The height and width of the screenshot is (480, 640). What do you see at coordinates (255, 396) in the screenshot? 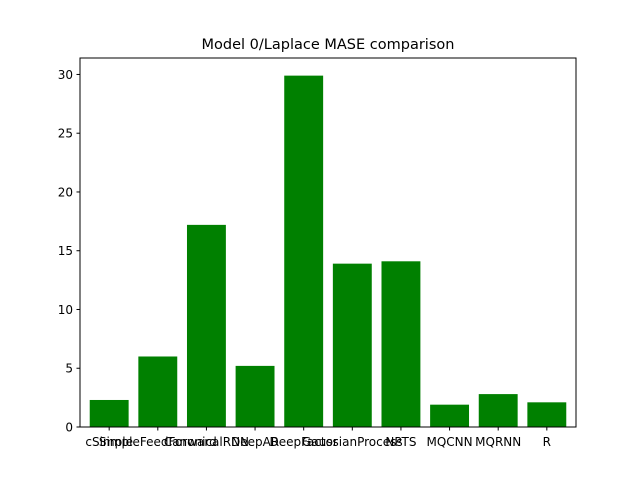
I see `bar-deepar` at bounding box center [255, 396].